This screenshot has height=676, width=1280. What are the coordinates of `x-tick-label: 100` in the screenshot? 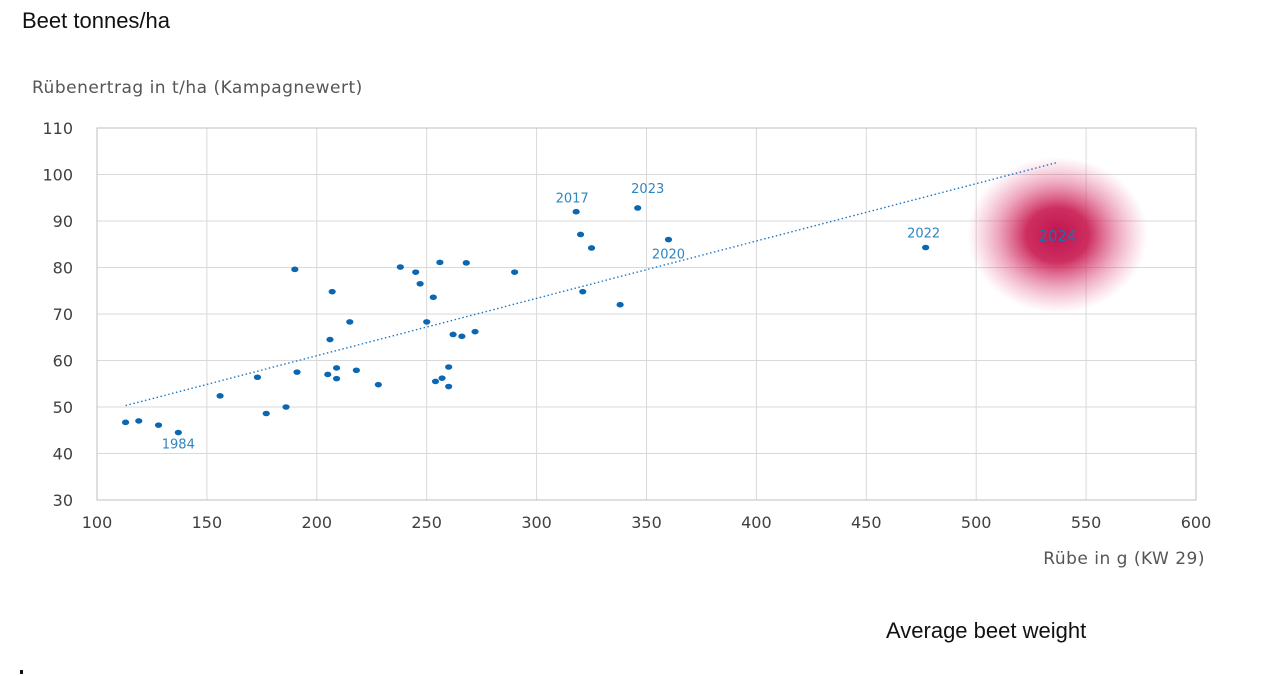 It's located at (97, 522).